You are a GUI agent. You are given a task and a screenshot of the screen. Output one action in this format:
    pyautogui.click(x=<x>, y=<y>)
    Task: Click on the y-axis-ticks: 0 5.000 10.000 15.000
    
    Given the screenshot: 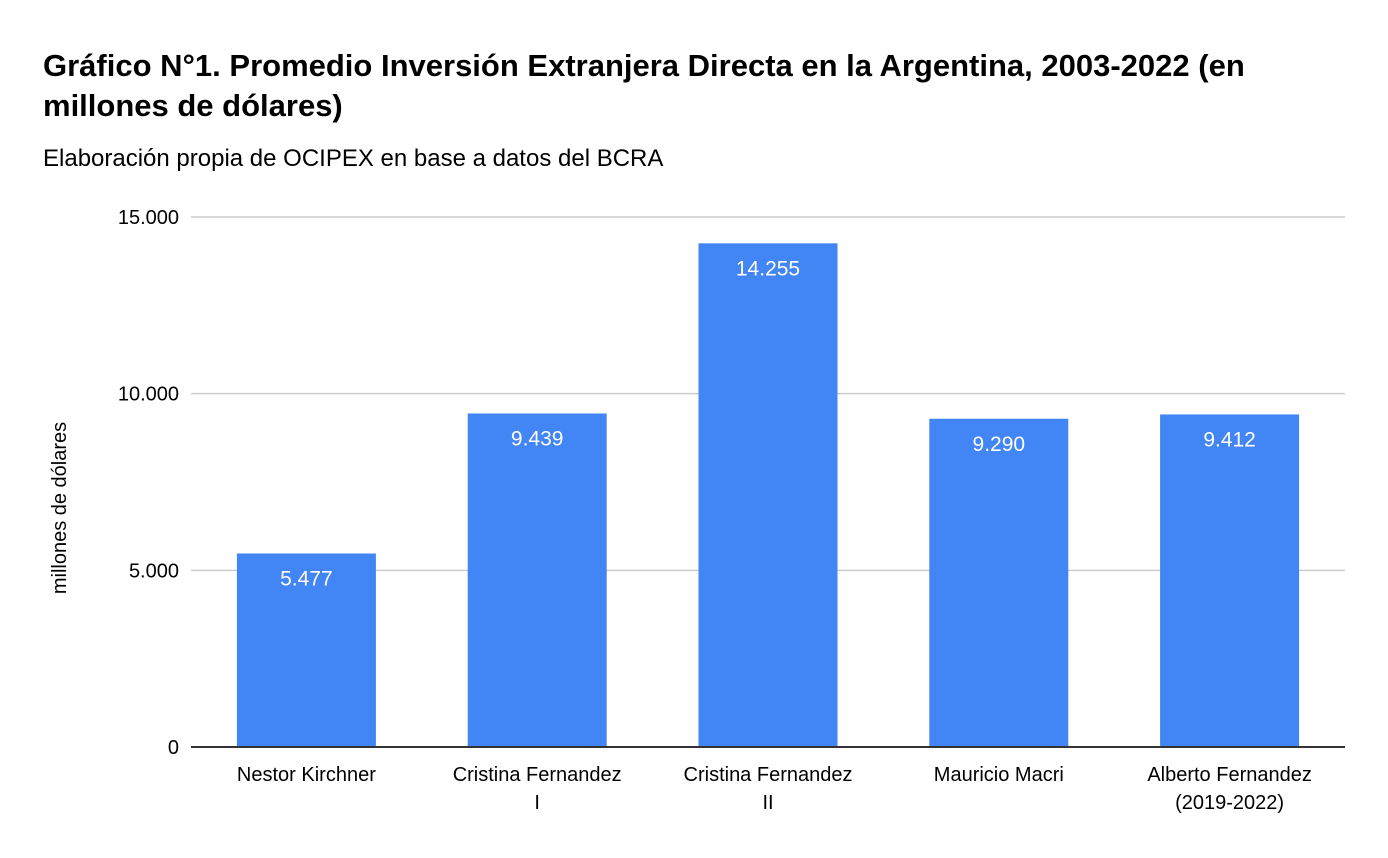 What is the action you would take?
    pyautogui.click(x=148, y=483)
    